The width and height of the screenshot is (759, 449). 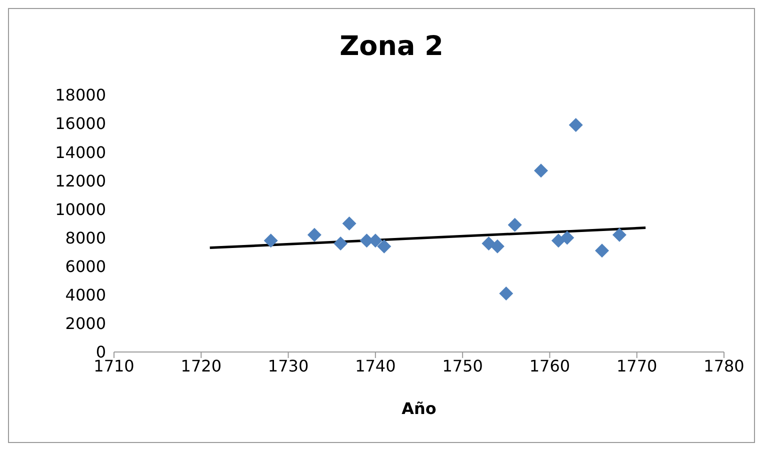 I want to click on x-tick-label: 1720, so click(x=201, y=366).